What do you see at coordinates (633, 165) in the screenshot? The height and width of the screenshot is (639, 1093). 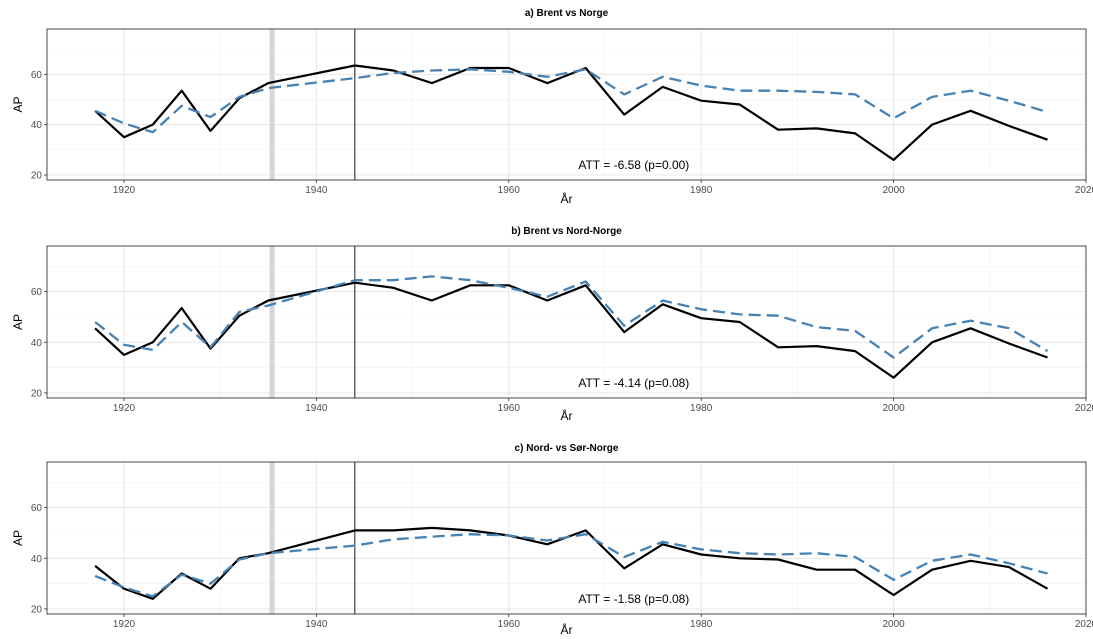 I see `att-annotation-1: ATT = -6.58 (p=0.00)` at bounding box center [633, 165].